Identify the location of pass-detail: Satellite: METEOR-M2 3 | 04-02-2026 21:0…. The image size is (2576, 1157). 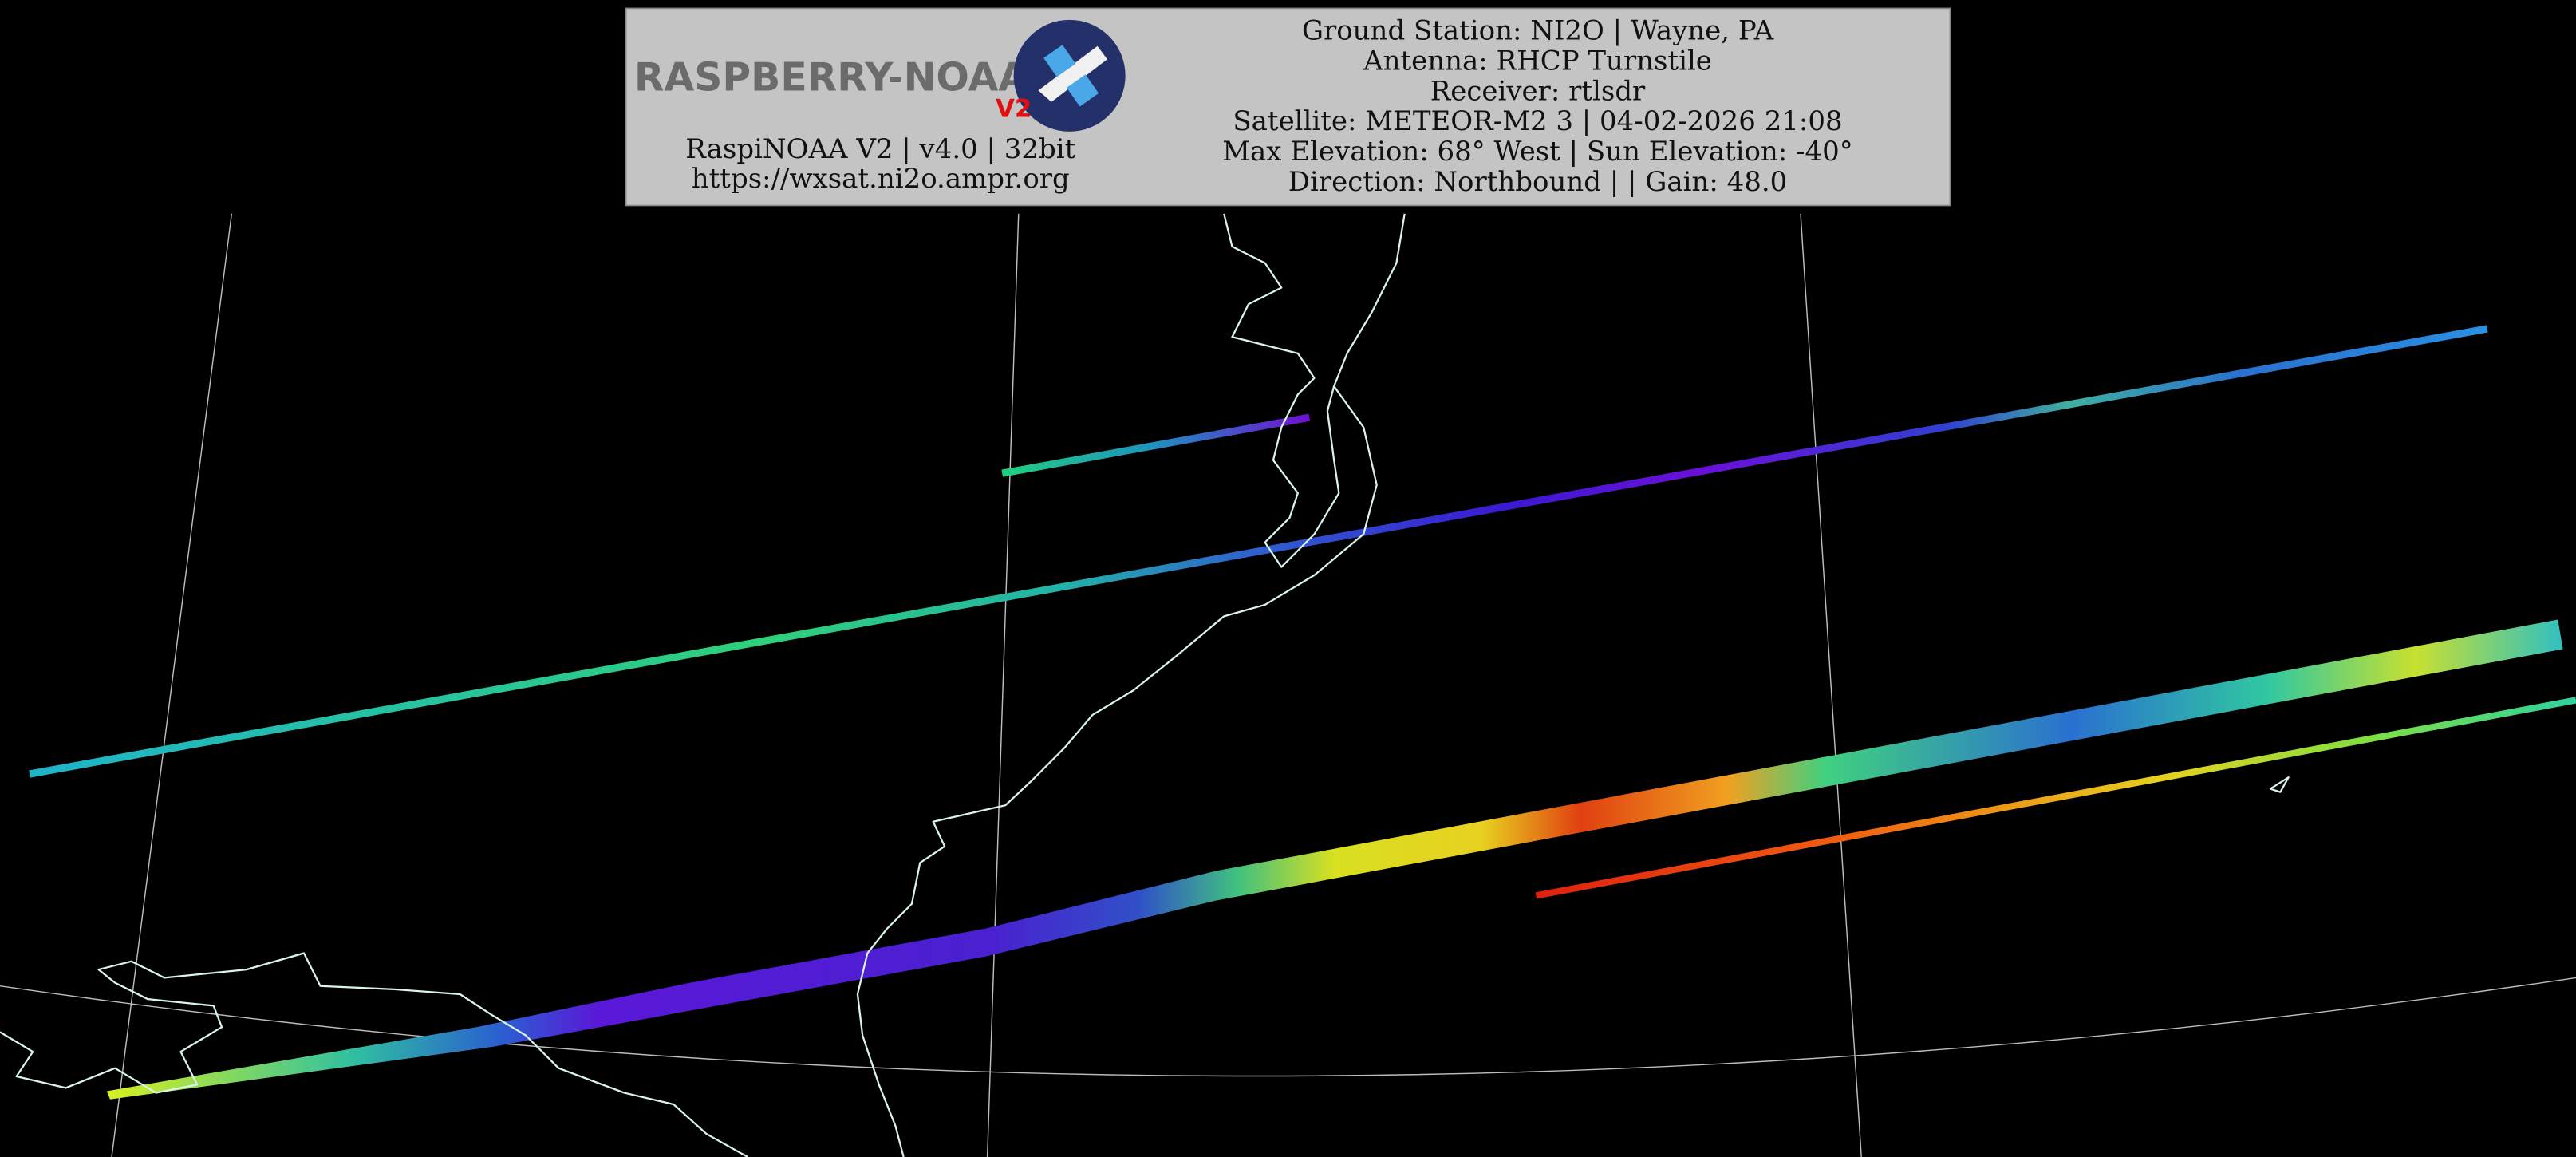
(1538, 121).